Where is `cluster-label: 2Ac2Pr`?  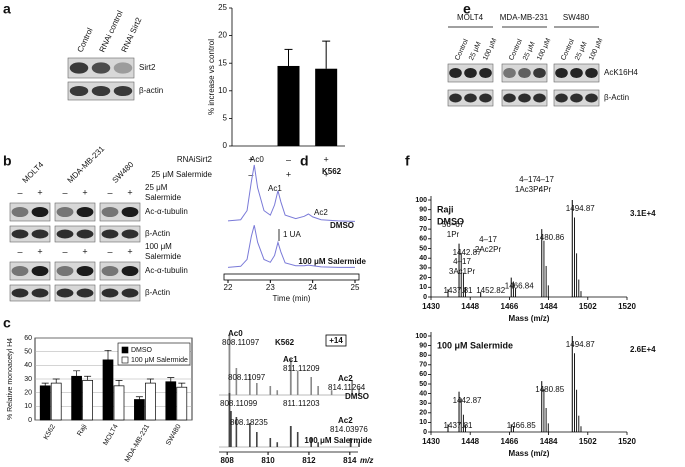
cluster-label: 2Ac2Pr is located at coordinates (488, 249).